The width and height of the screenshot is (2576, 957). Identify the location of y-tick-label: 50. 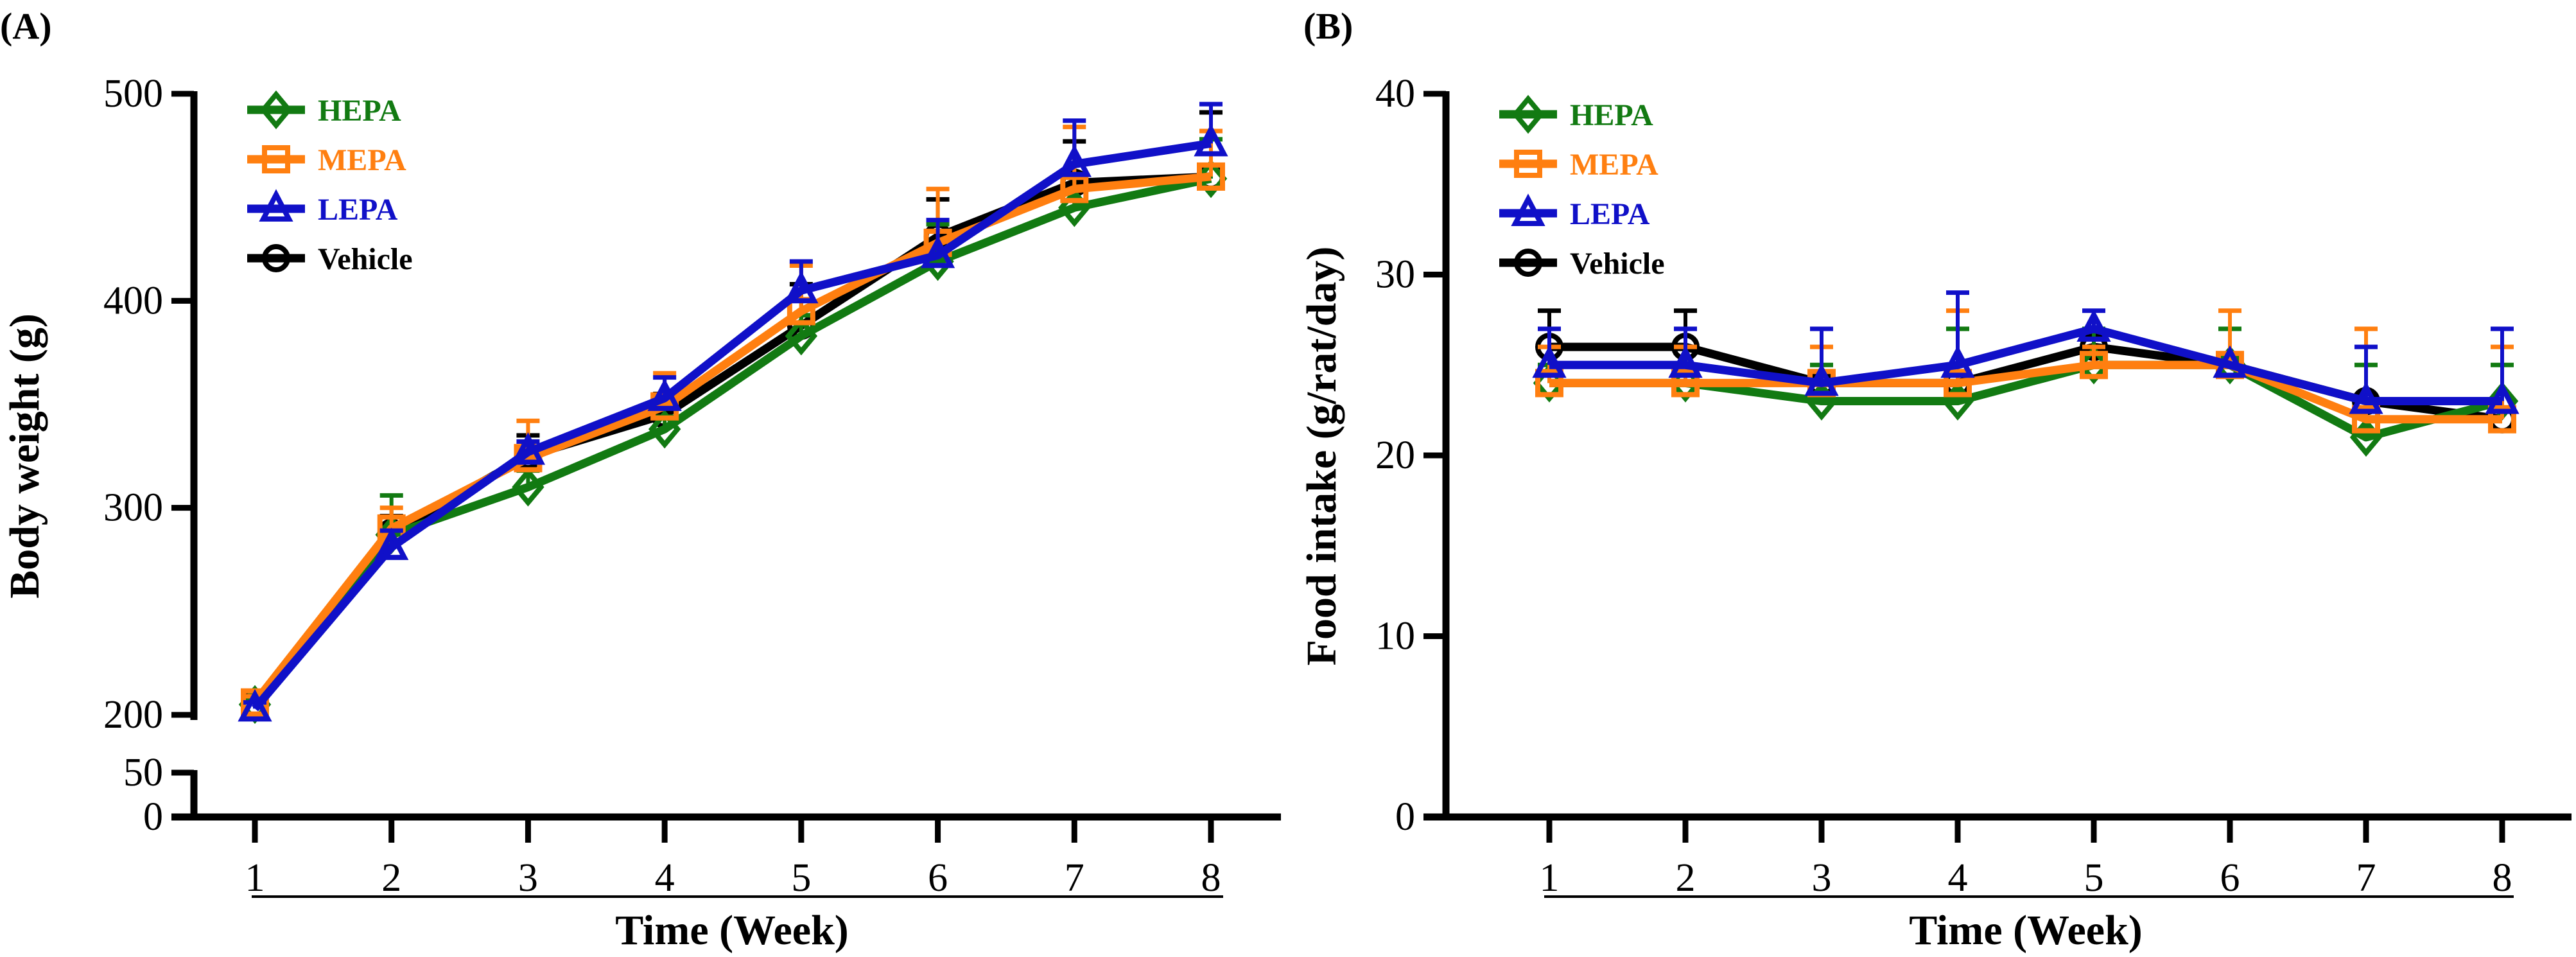
(143, 773).